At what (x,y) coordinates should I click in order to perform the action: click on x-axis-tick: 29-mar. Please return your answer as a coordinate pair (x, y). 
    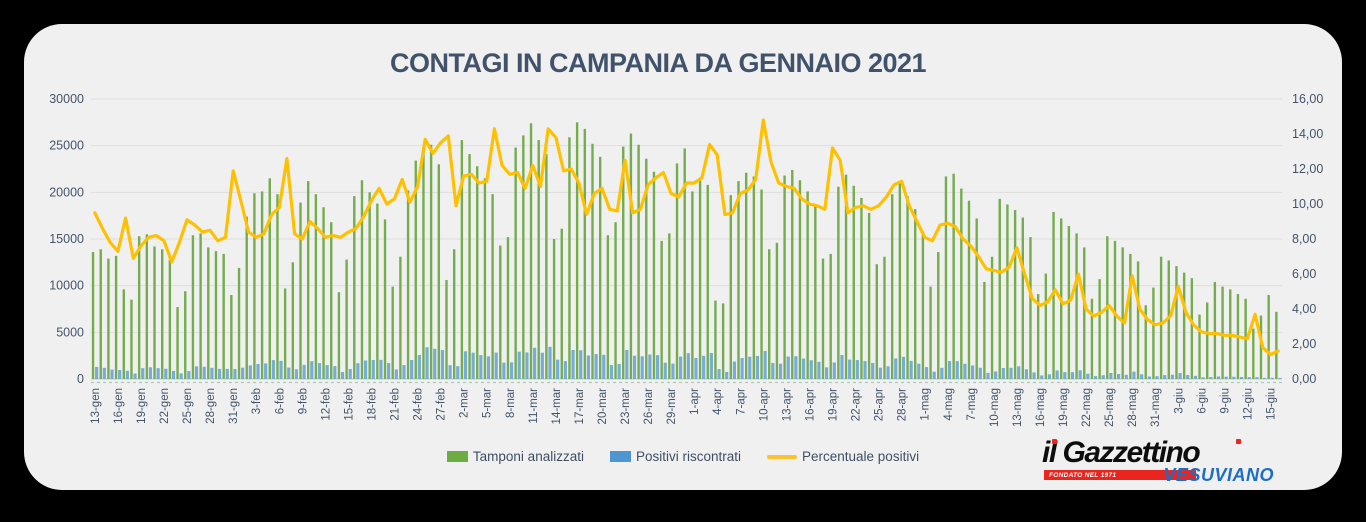
    Looking at the image, I should click on (672, 406).